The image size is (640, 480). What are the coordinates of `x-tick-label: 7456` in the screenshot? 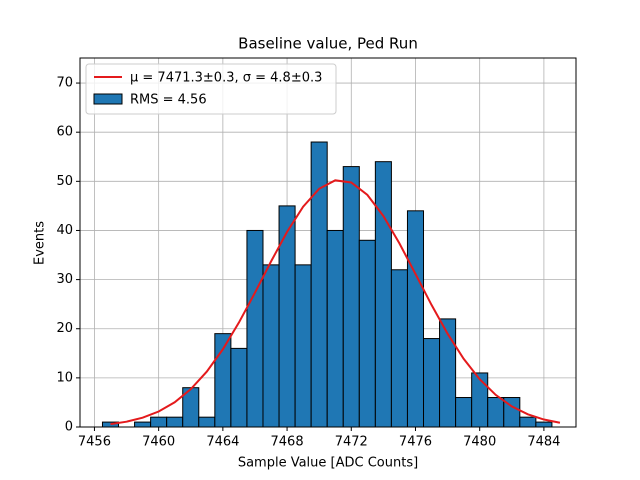 It's located at (94, 442).